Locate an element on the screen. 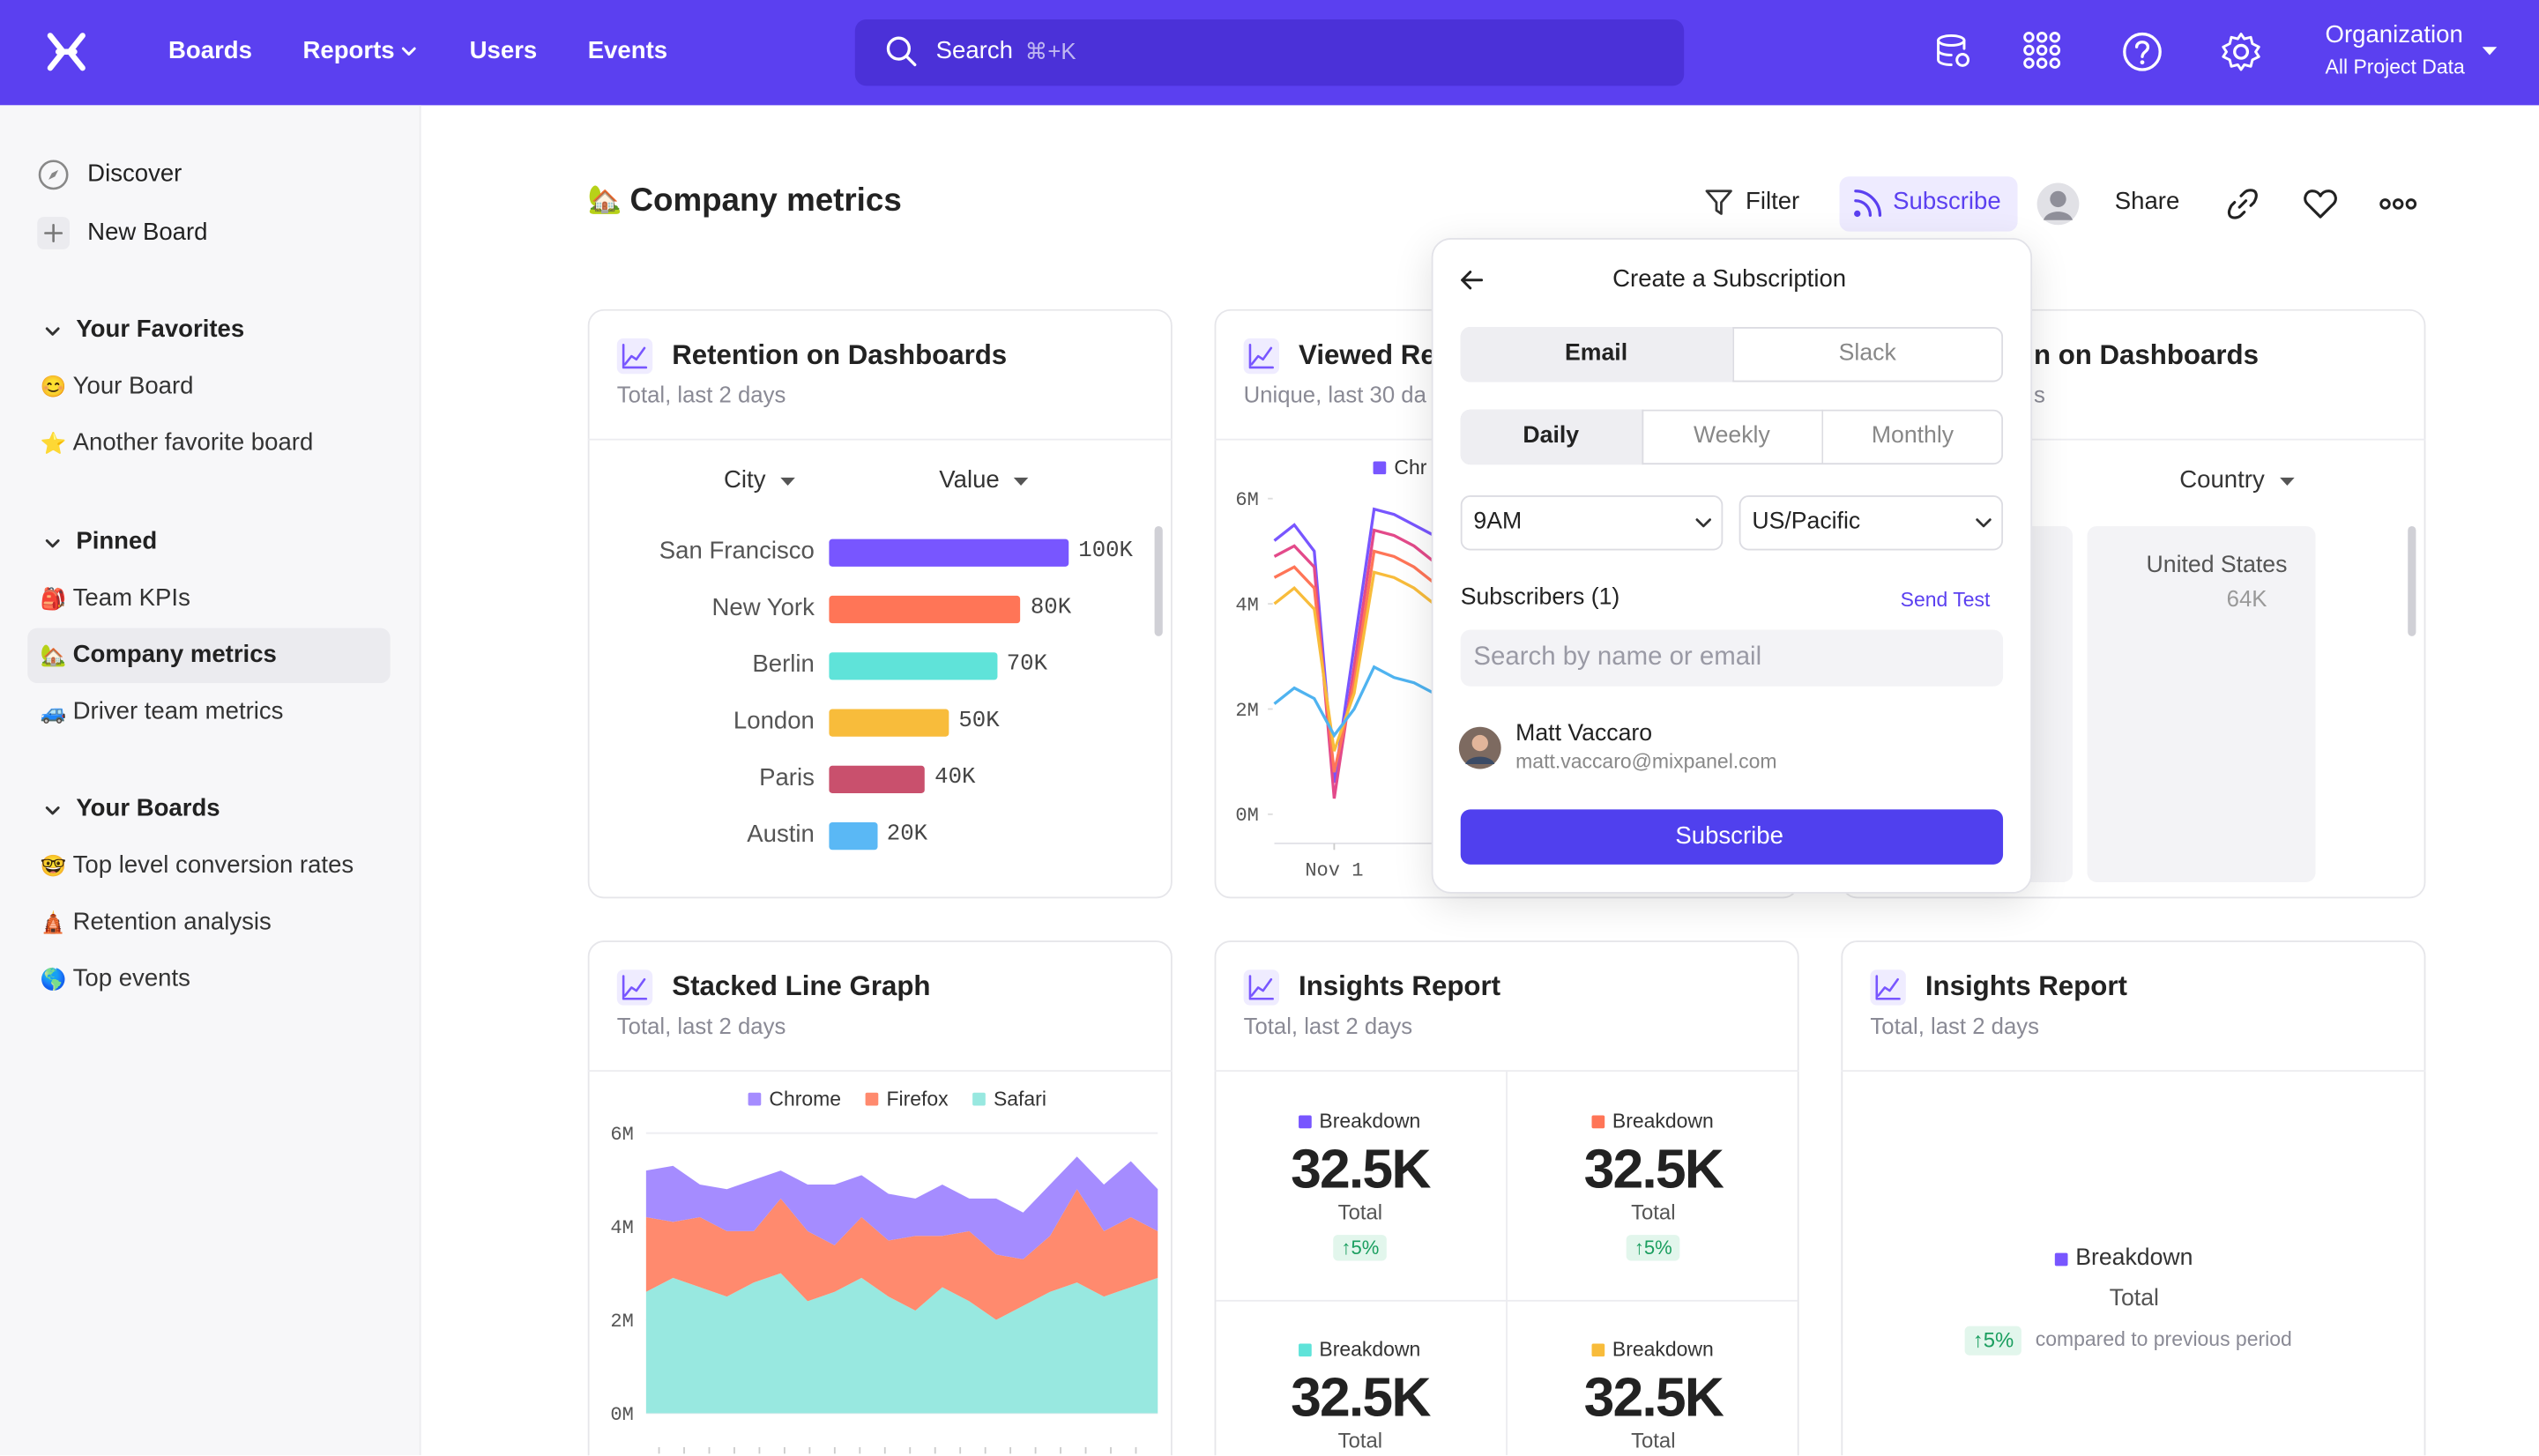  nav-link: Users is located at coordinates (503, 51).